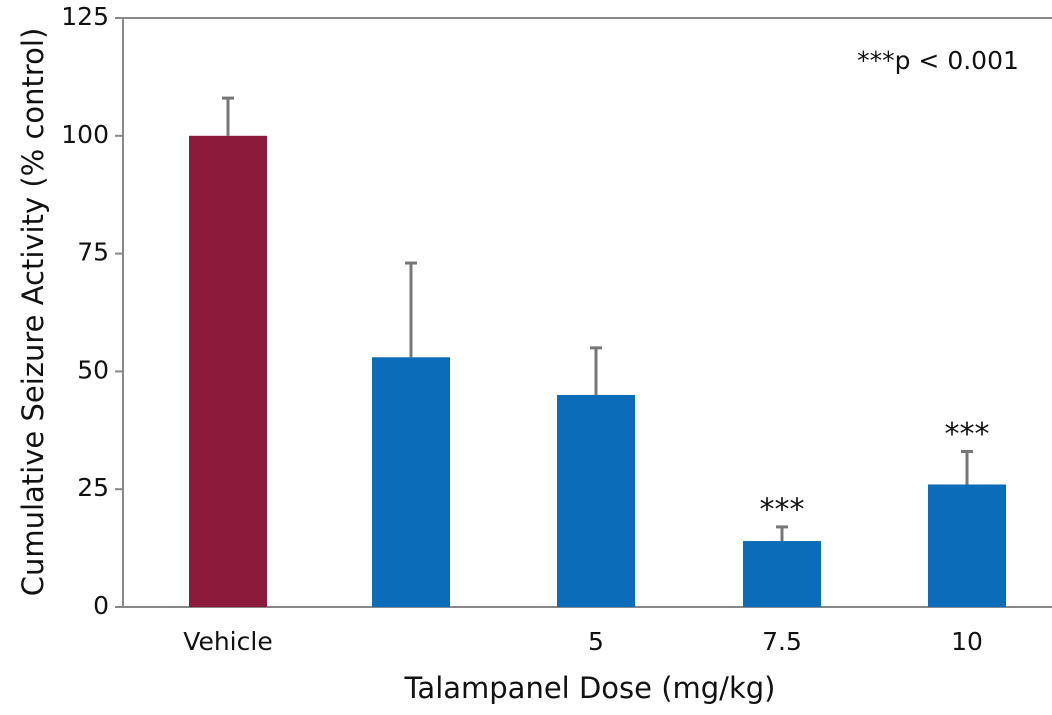 Image resolution: width=1052 pixels, height=715 pixels. Describe the element at coordinates (93, 369) in the screenshot. I see `y-tick-label: 50` at that location.